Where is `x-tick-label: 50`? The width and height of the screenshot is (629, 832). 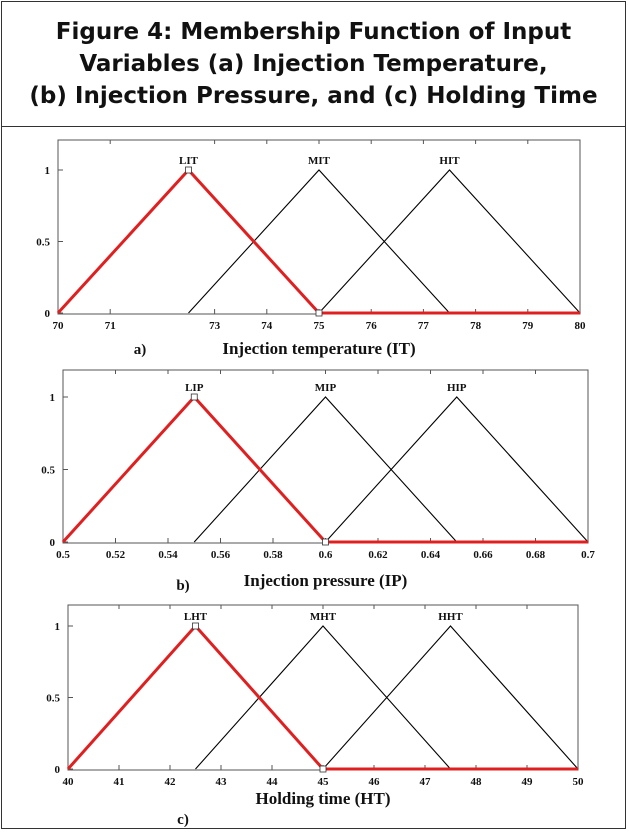 x-tick-label: 50 is located at coordinates (579, 782).